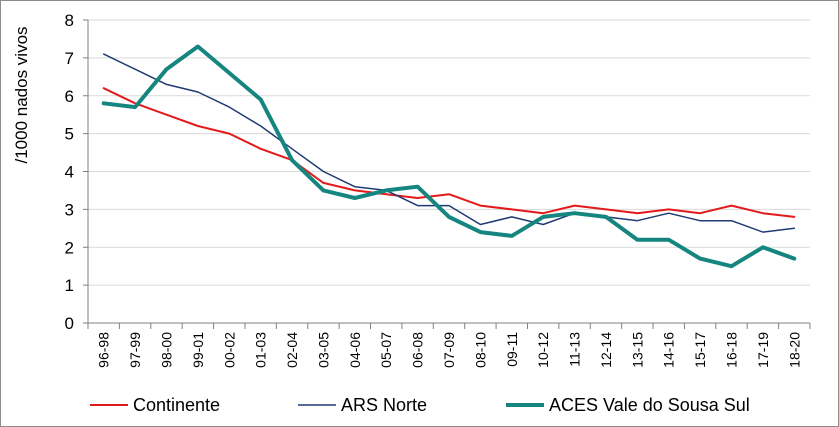  Describe the element at coordinates (135, 350) in the screenshot. I see `x-tick-label: 97-99` at that location.